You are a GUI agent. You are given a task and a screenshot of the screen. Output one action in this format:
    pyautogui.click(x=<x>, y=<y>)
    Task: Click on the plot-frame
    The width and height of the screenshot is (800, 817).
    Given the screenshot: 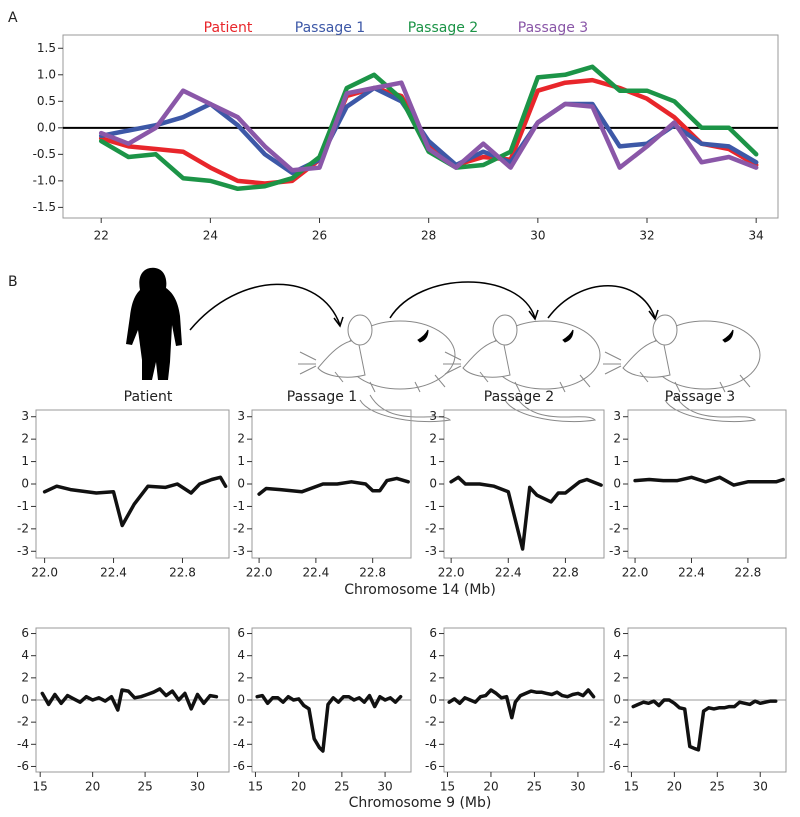 What is the action you would take?
    pyautogui.click(x=707, y=484)
    